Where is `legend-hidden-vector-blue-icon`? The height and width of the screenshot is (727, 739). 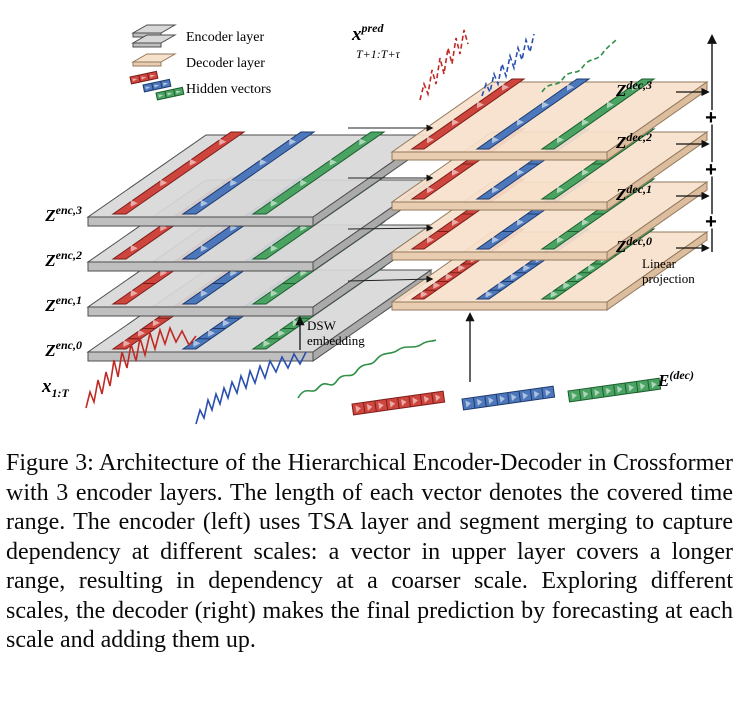 legend-hidden-vector-blue-icon is located at coordinates (157, 85).